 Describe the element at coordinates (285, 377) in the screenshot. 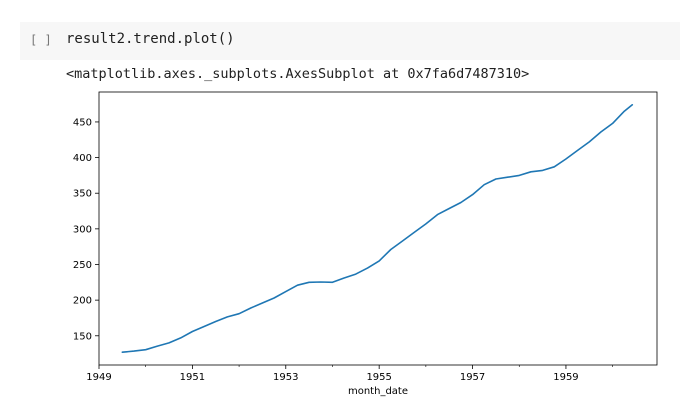

I see `x-tick-label: 1953` at that location.